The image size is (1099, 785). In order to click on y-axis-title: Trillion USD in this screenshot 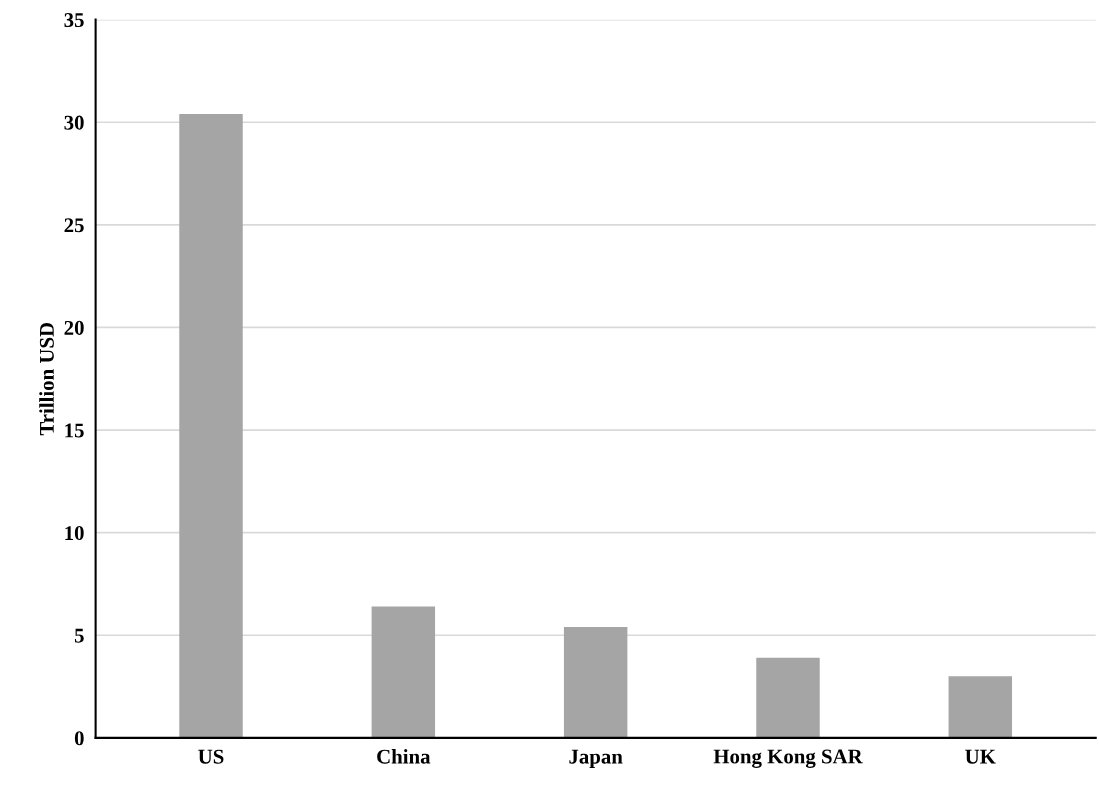, I will do `click(46, 379)`.